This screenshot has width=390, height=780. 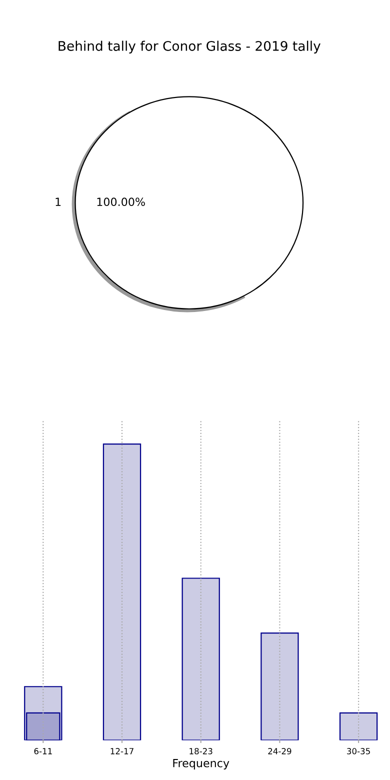 What do you see at coordinates (201, 751) in the screenshot?
I see `x-tick-label: 18-23` at bounding box center [201, 751].